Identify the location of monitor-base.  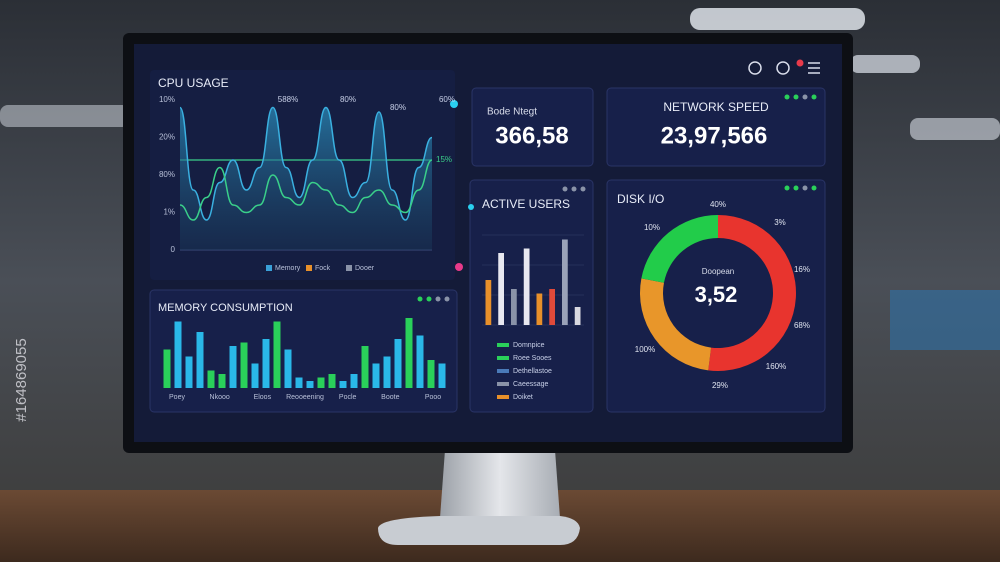
(479, 530).